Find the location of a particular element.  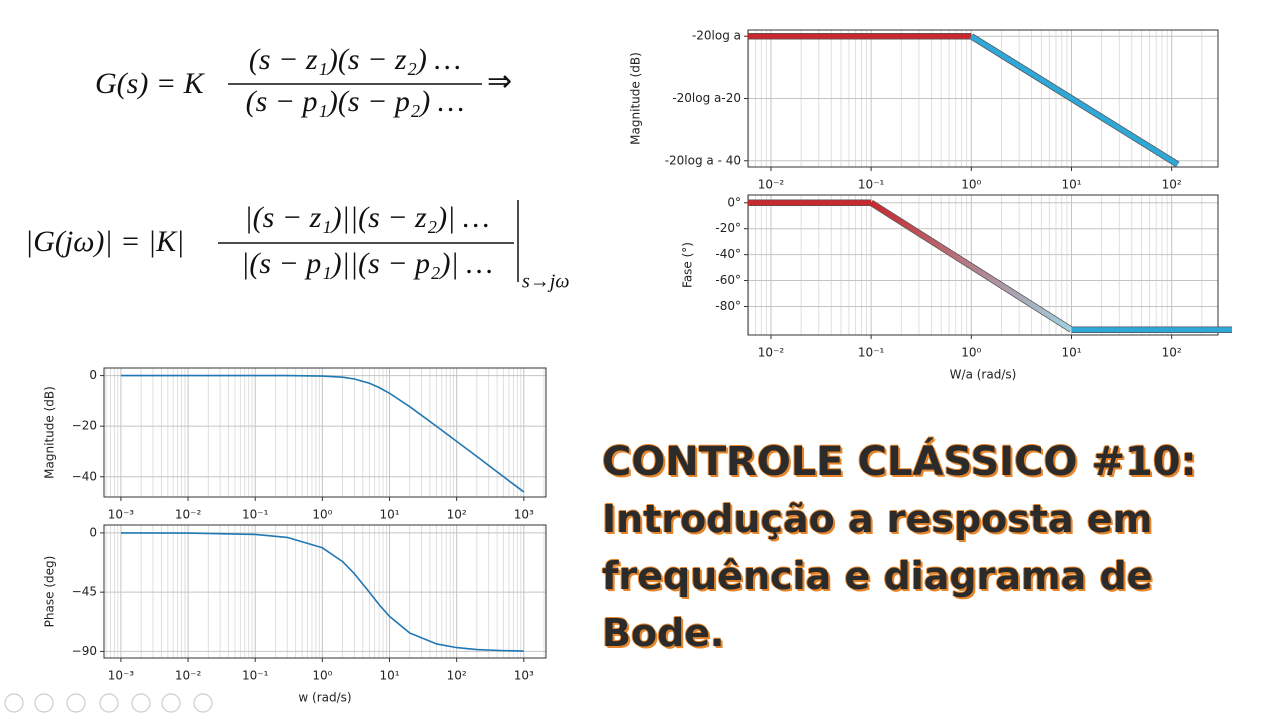

y-tick-label: −40 is located at coordinates (84, 476).